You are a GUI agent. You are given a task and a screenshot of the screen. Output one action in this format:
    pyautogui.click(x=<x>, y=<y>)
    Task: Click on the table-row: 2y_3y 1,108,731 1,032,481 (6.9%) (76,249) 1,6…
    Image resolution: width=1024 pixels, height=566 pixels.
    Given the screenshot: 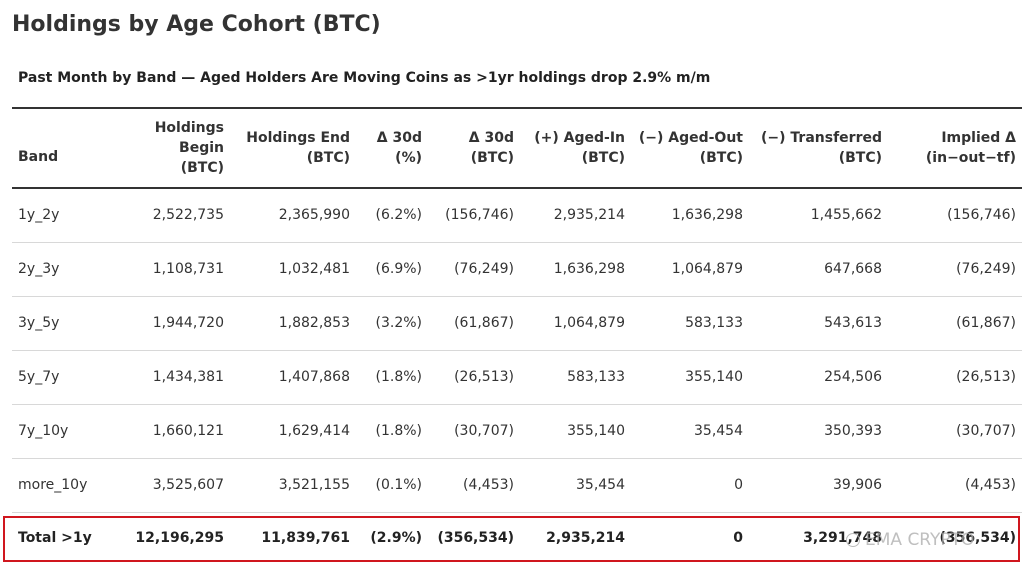 What is the action you would take?
    pyautogui.click(x=517, y=269)
    